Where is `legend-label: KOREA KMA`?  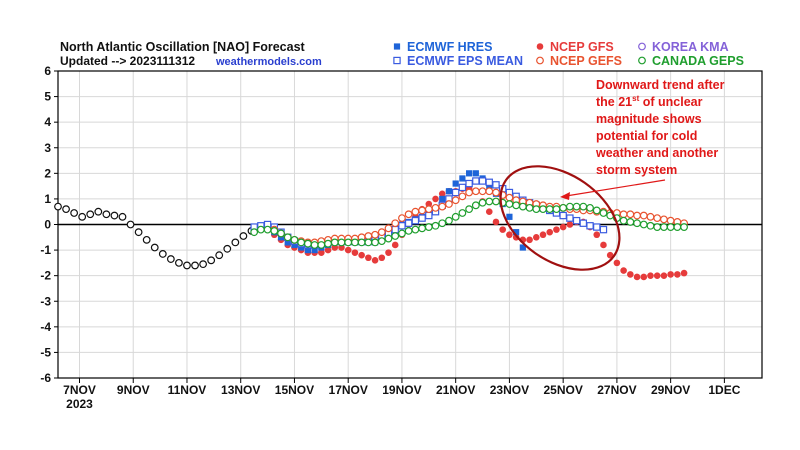
legend-label: KOREA KMA is located at coordinates (690, 47).